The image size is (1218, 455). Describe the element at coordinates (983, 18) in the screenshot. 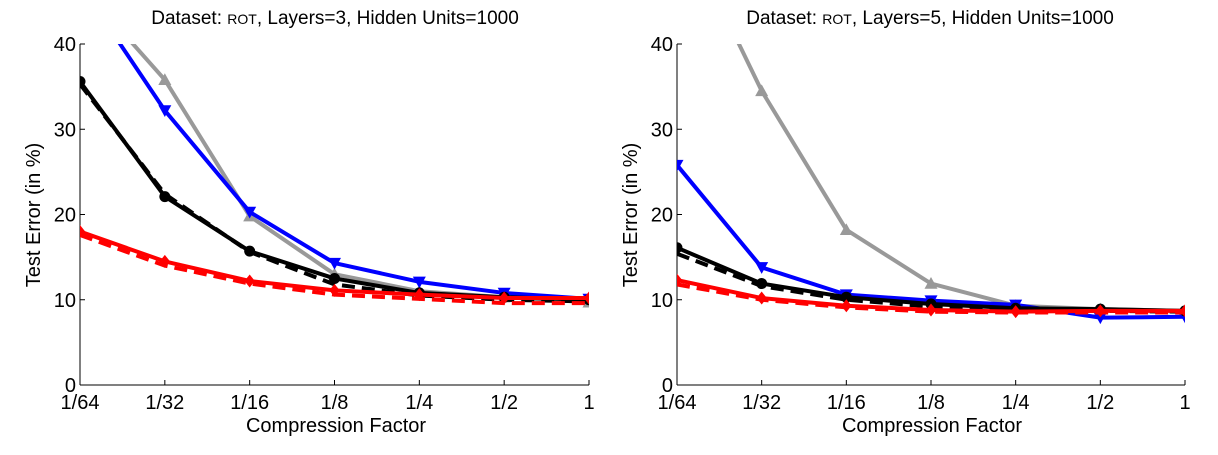

I see `title-suffix: , Layers=5, Hidden Units=1000` at that location.